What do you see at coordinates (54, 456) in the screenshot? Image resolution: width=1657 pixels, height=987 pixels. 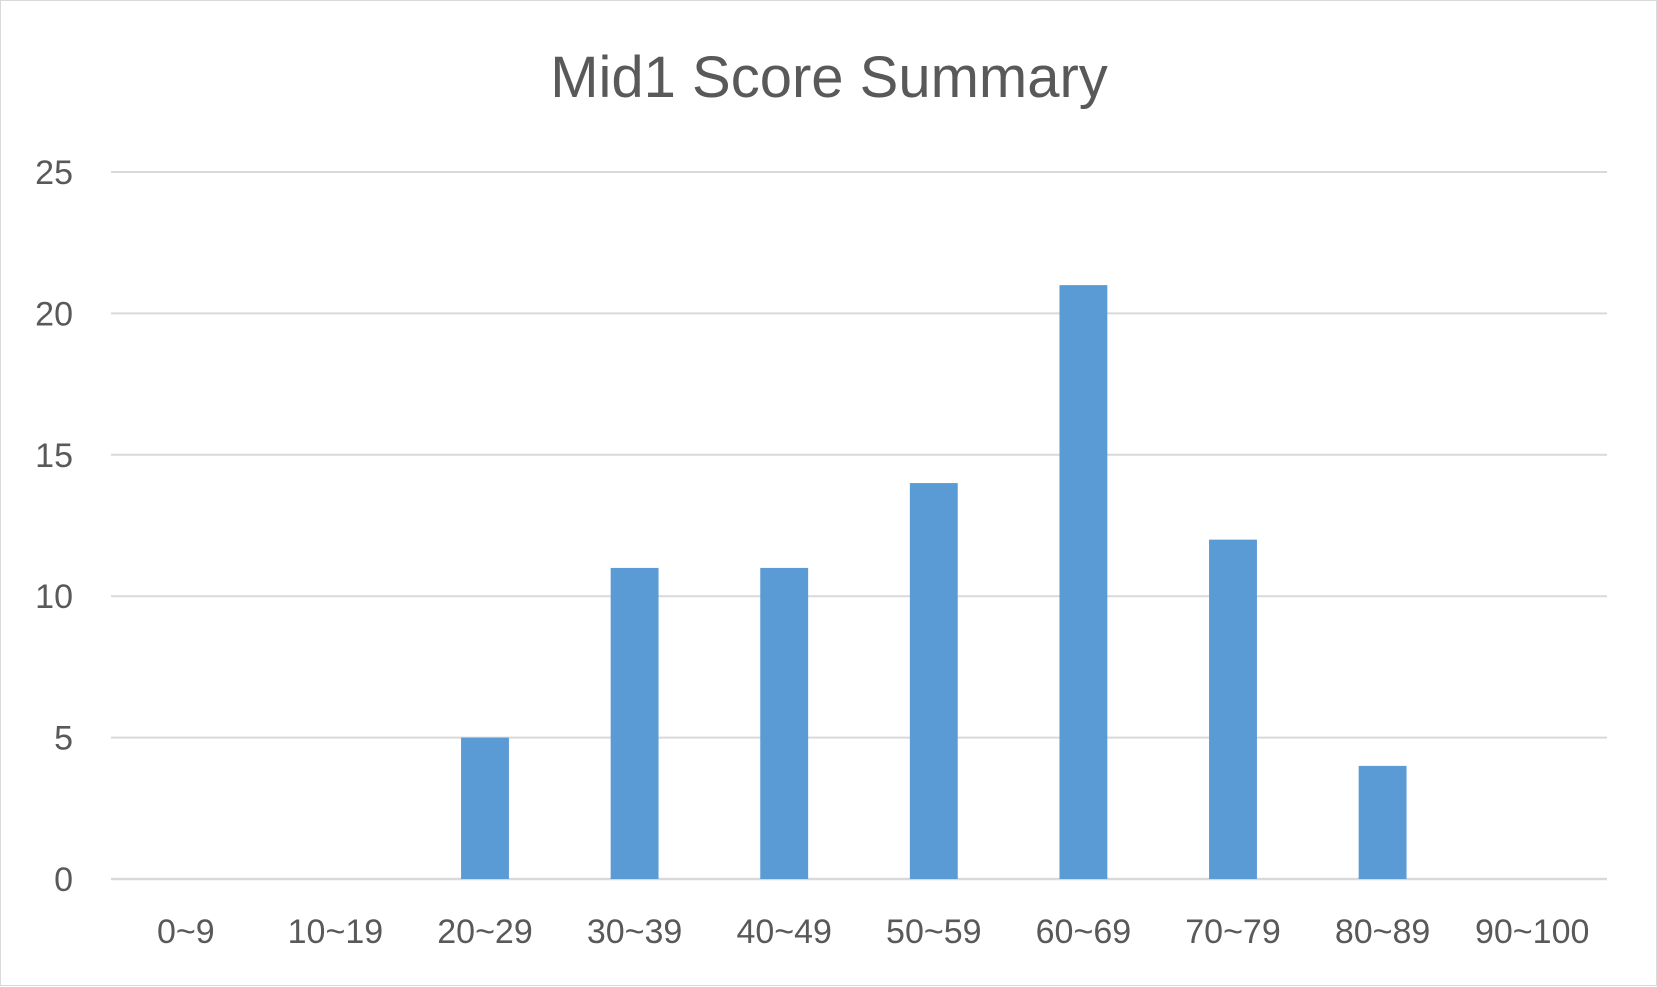 I see `y-tick-label: 15` at bounding box center [54, 456].